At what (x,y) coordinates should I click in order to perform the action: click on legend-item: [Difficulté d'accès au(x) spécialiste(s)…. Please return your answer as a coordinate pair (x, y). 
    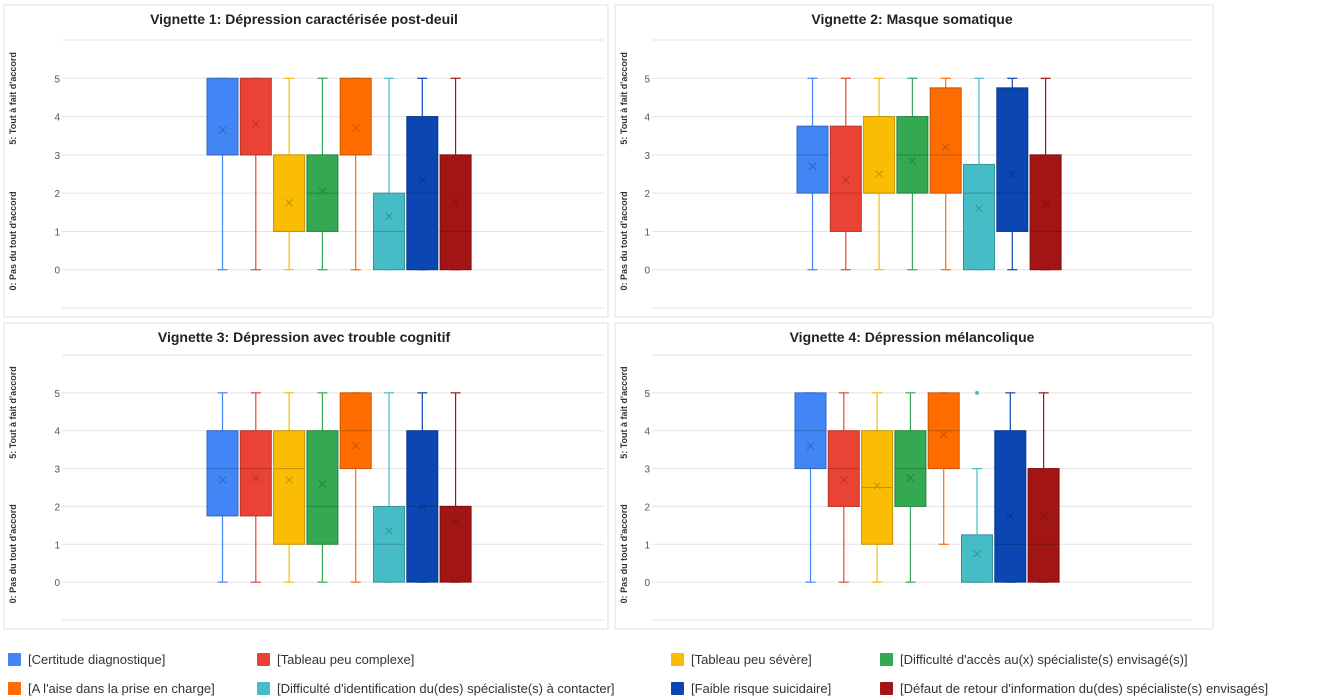
    Looking at the image, I should click on (1034, 659).